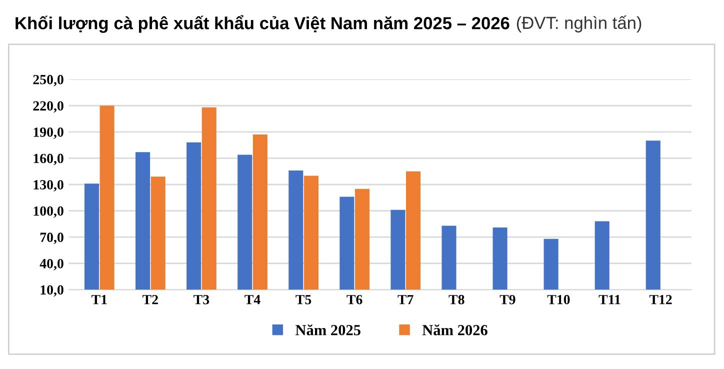 The width and height of the screenshot is (724, 369). I want to click on x-tick-label: T12, so click(660, 299).